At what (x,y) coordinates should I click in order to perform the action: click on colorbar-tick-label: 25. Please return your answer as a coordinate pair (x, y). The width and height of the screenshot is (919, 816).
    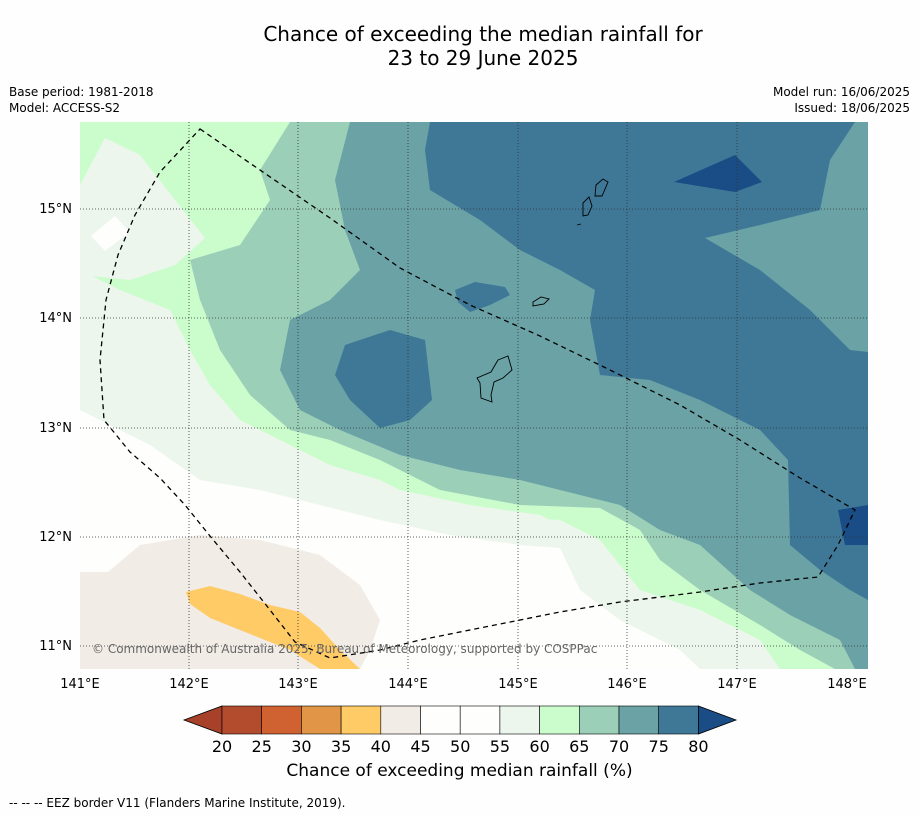
    Looking at the image, I should click on (262, 746).